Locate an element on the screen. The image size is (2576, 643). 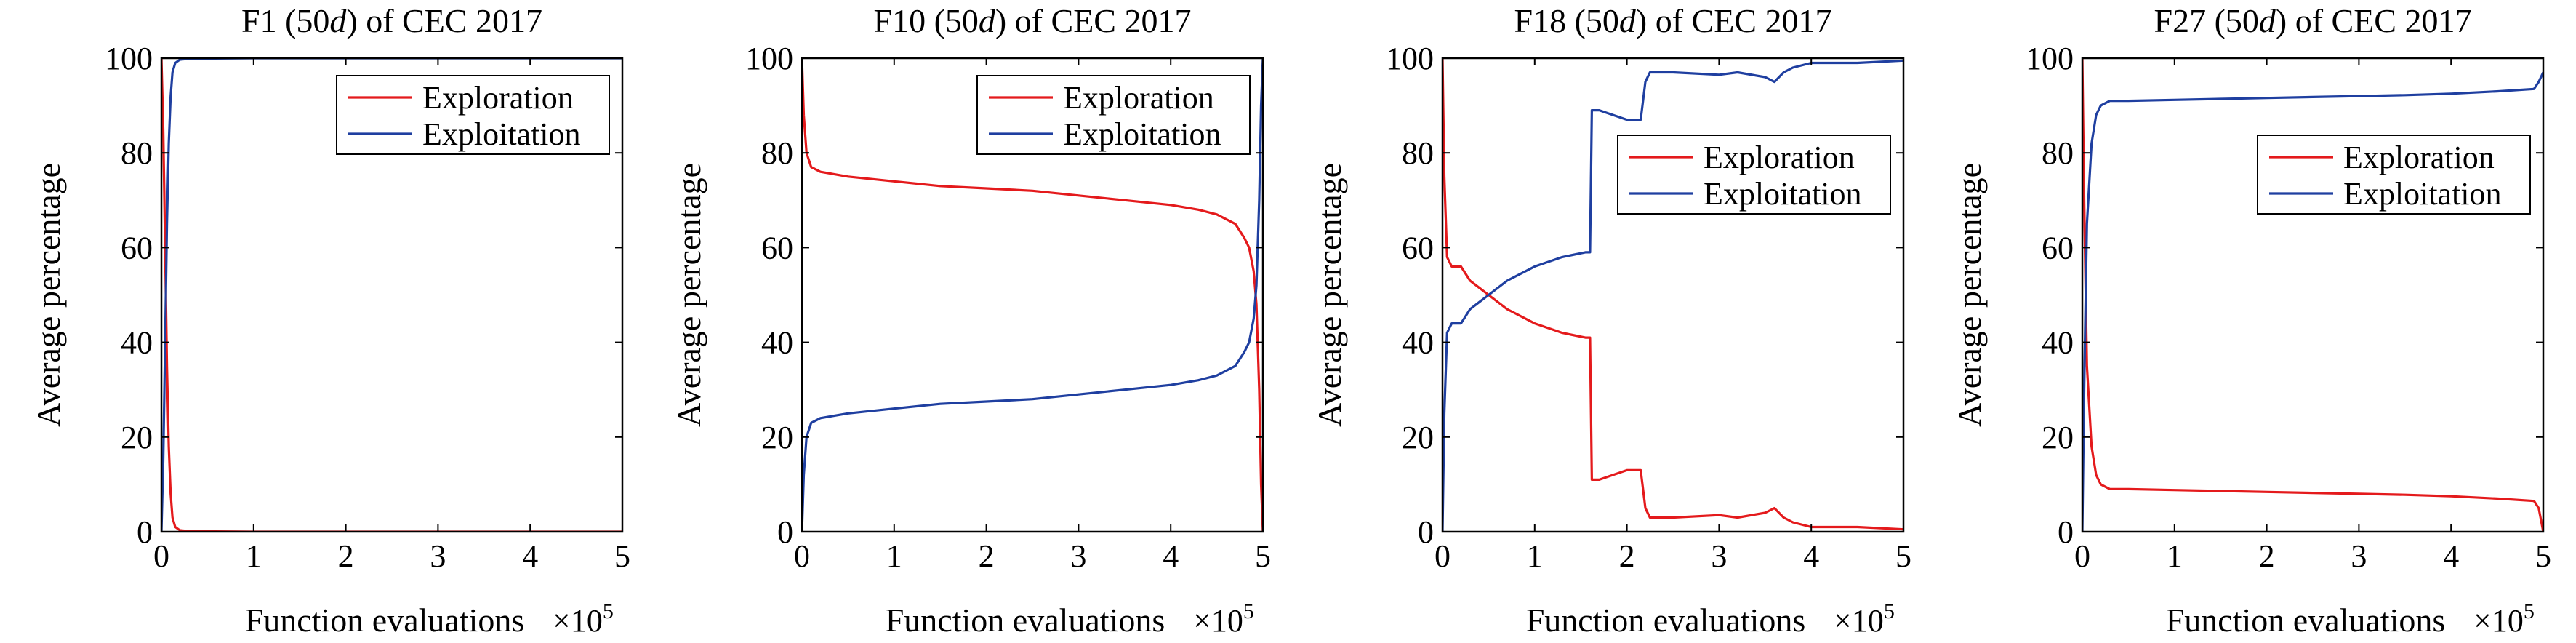
chart-title-prefix: F10 (50 is located at coordinates (925, 20).